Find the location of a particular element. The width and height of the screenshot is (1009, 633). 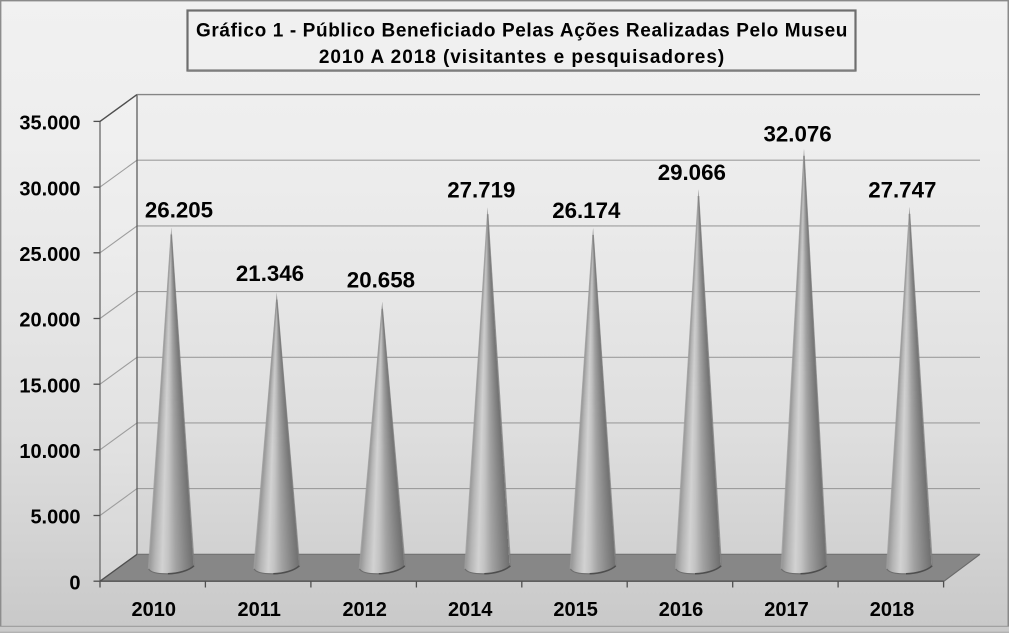

svg-text: 2011 is located at coordinates (259, 610).